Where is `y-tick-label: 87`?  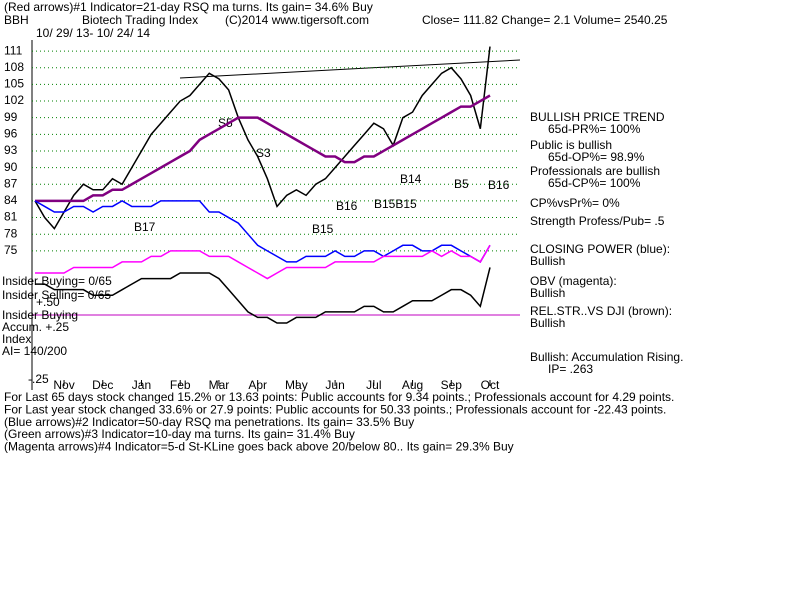 y-tick-label: 87 is located at coordinates (11, 183).